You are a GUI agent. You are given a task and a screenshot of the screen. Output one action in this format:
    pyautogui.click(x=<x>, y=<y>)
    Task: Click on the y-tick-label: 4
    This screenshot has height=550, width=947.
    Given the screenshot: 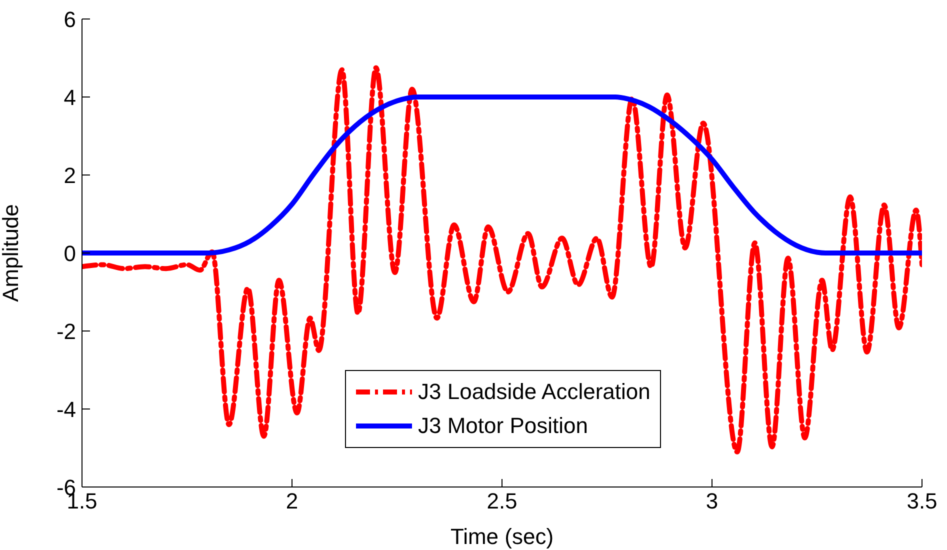 What is the action you would take?
    pyautogui.click(x=70, y=97)
    